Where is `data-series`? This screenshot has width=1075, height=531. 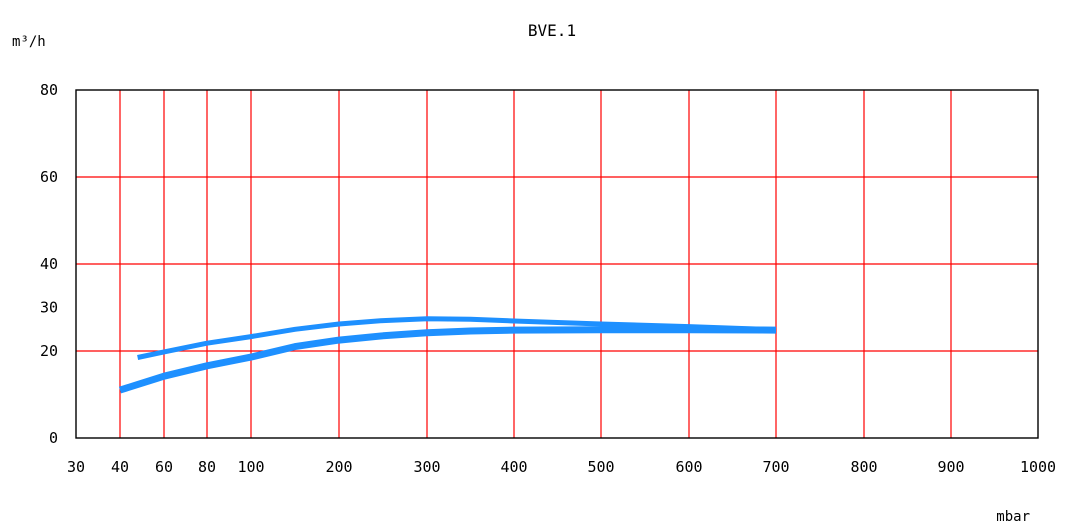
data-series is located at coordinates (447, 355).